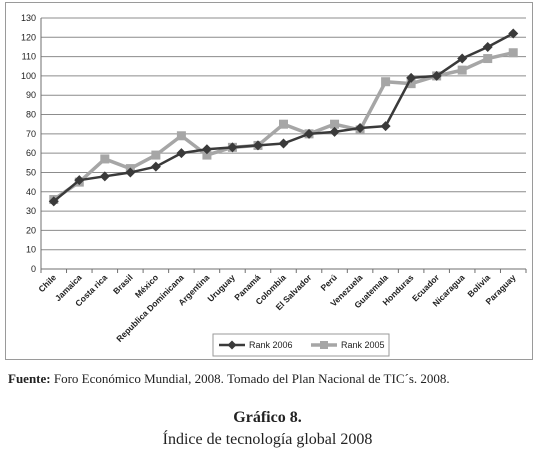  What do you see at coordinates (47, 283) in the screenshot?
I see `x-tick-label: Chile` at bounding box center [47, 283].